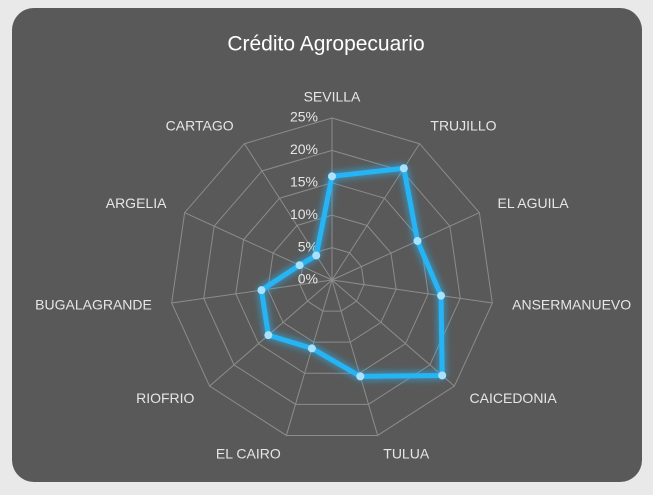  I want to click on category-label: BUGALAGRANDE, so click(93, 305).